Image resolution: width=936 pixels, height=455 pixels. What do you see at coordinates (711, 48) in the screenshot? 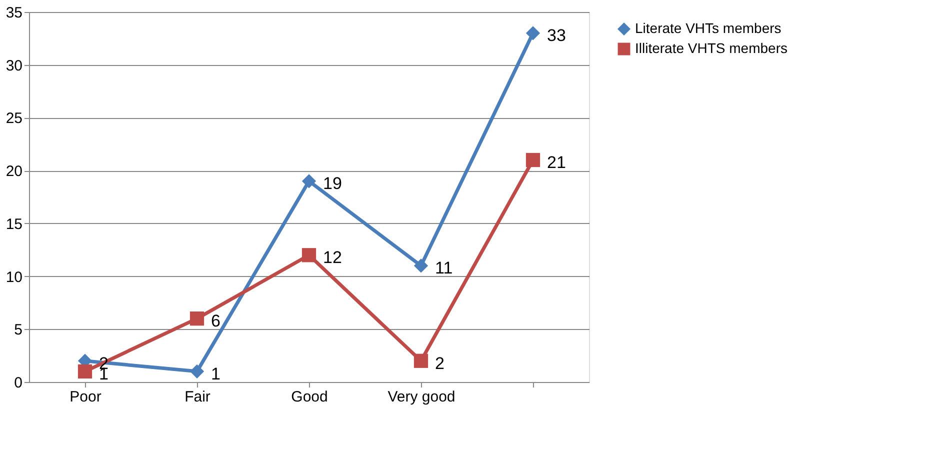
I see `legend-label: Illiterate VHTS members` at bounding box center [711, 48].